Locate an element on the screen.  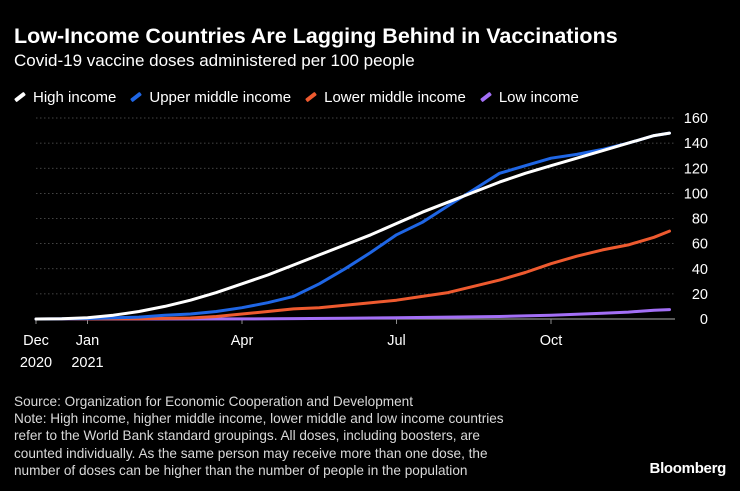
x-tick-sublabel-0: 2020 is located at coordinates (36, 363).